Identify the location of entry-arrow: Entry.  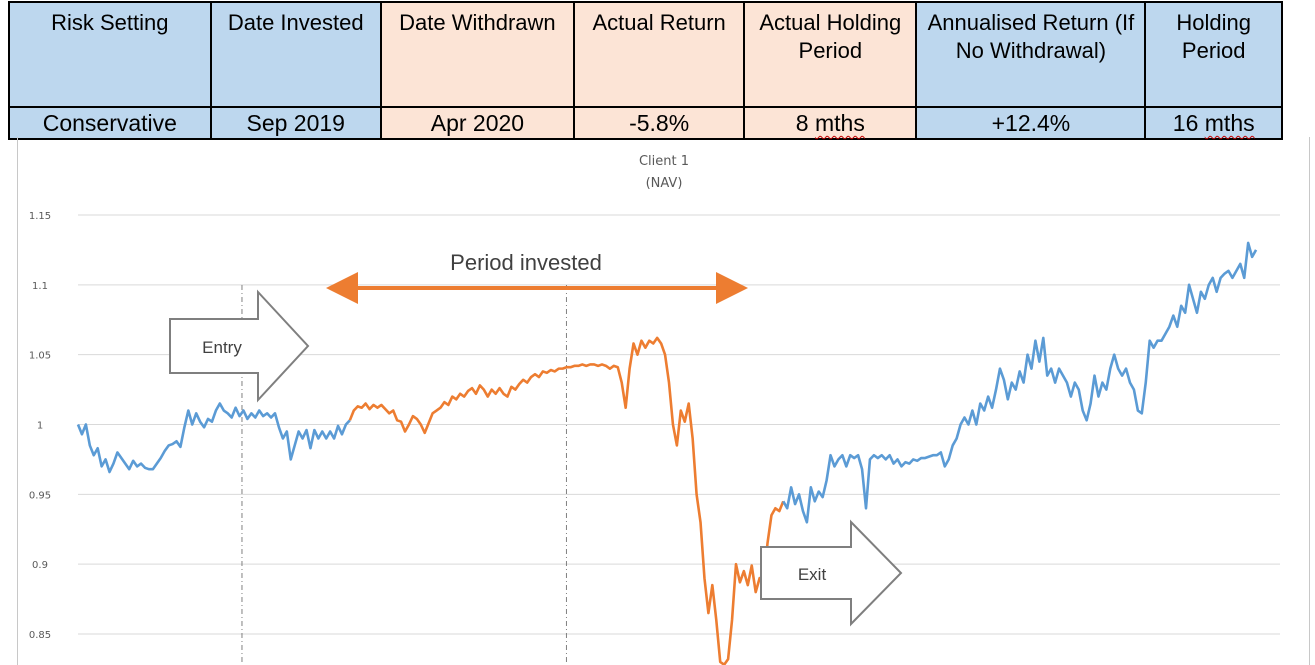
(239, 346).